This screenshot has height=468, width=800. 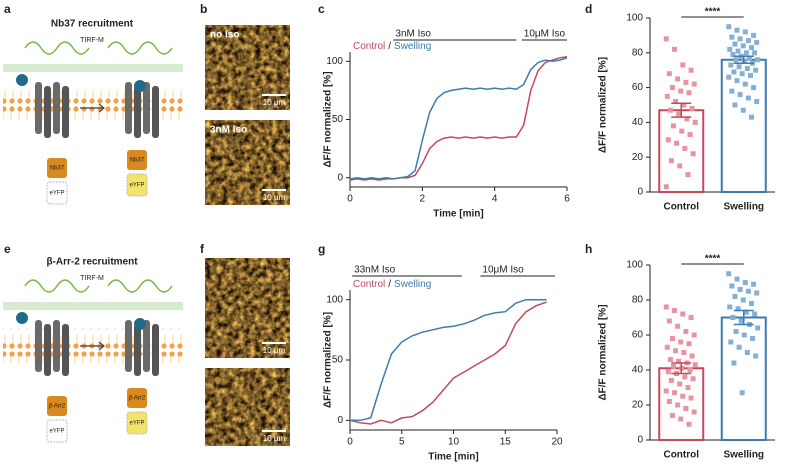 What do you see at coordinates (402, 442) in the screenshot?
I see `x-tick-label: 5` at bounding box center [402, 442].